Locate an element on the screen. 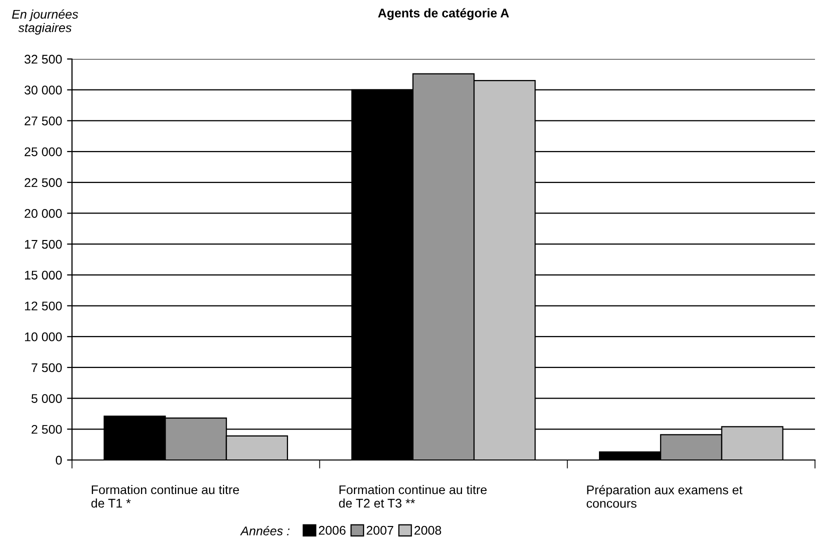  legend-label: 2006 is located at coordinates (332, 530).